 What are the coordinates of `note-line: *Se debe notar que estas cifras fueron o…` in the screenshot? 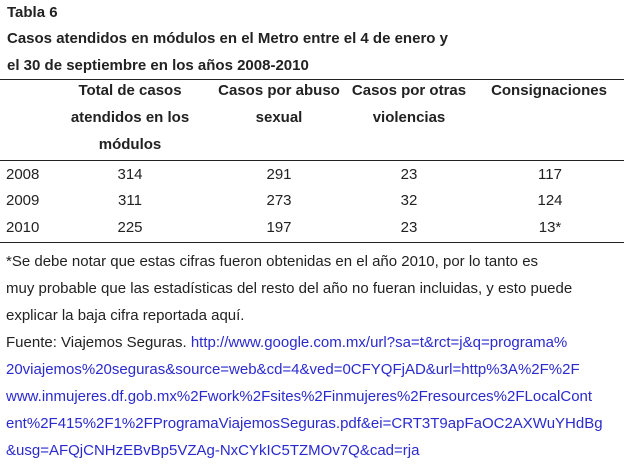 It's located at (272, 261).